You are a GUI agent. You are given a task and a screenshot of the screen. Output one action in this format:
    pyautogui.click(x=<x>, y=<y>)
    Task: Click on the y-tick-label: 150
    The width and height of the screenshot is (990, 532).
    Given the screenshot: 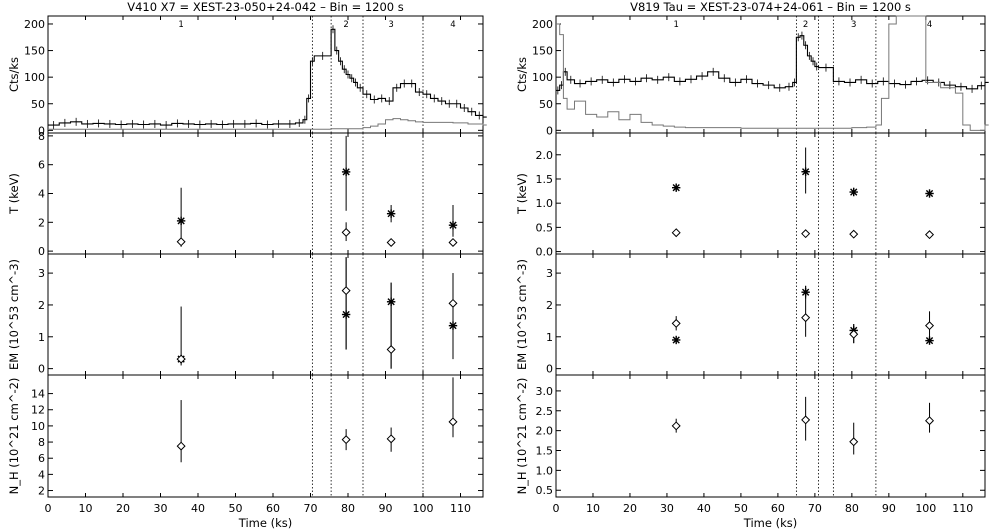 What is the action you would take?
    pyautogui.click(x=34, y=51)
    